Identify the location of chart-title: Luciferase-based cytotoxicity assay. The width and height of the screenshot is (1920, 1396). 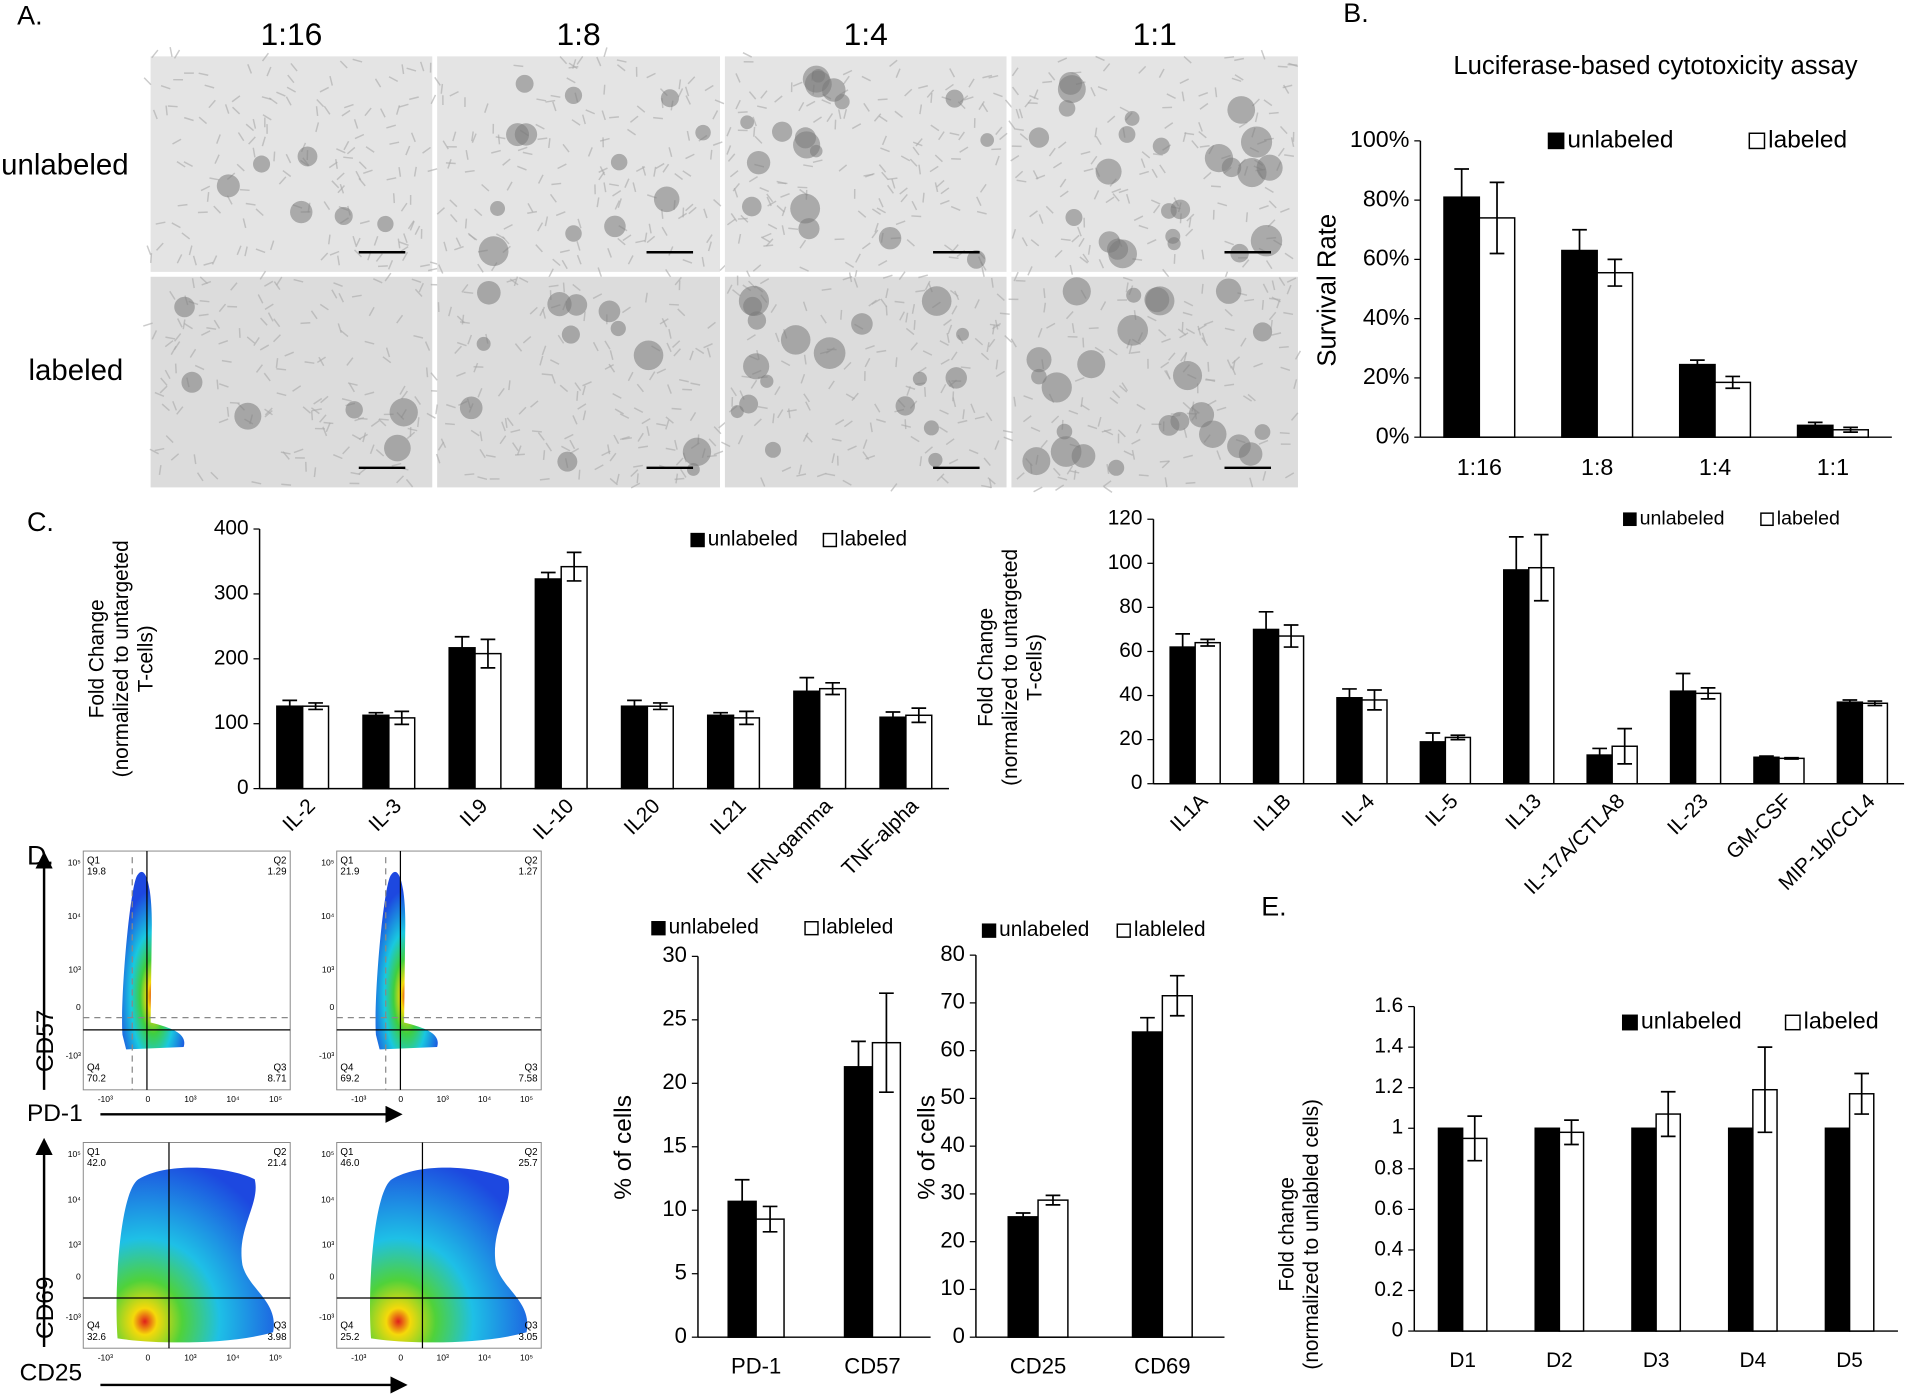
(1655, 66).